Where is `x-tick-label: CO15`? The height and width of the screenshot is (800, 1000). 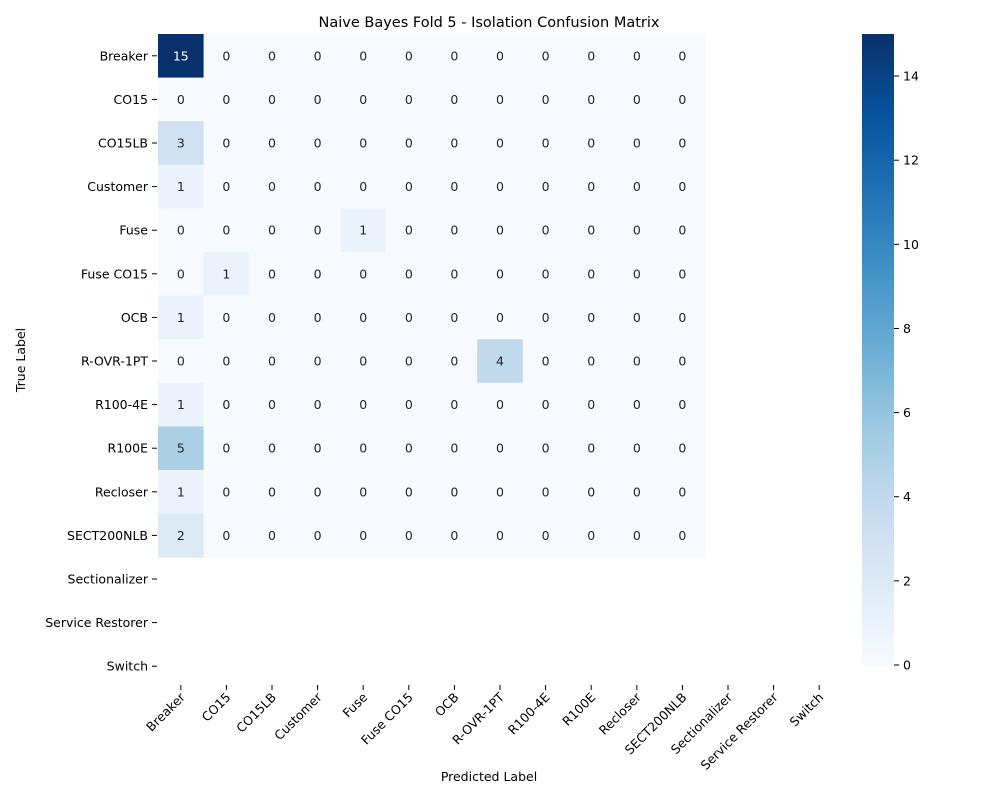 x-tick-label: CO15 is located at coordinates (216, 707).